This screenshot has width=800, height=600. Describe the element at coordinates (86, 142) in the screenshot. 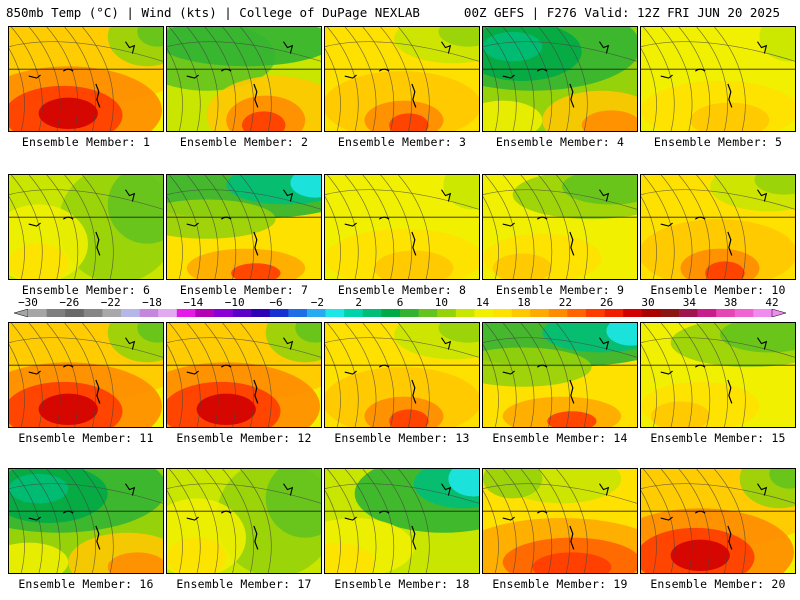

I see `ensemble-member-label: Ensemble Member: 1` at that location.